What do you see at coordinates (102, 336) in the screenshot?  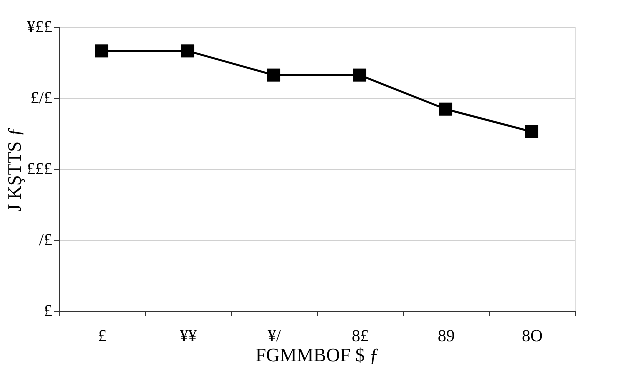 I see `x-tick-label: £` at bounding box center [102, 336].